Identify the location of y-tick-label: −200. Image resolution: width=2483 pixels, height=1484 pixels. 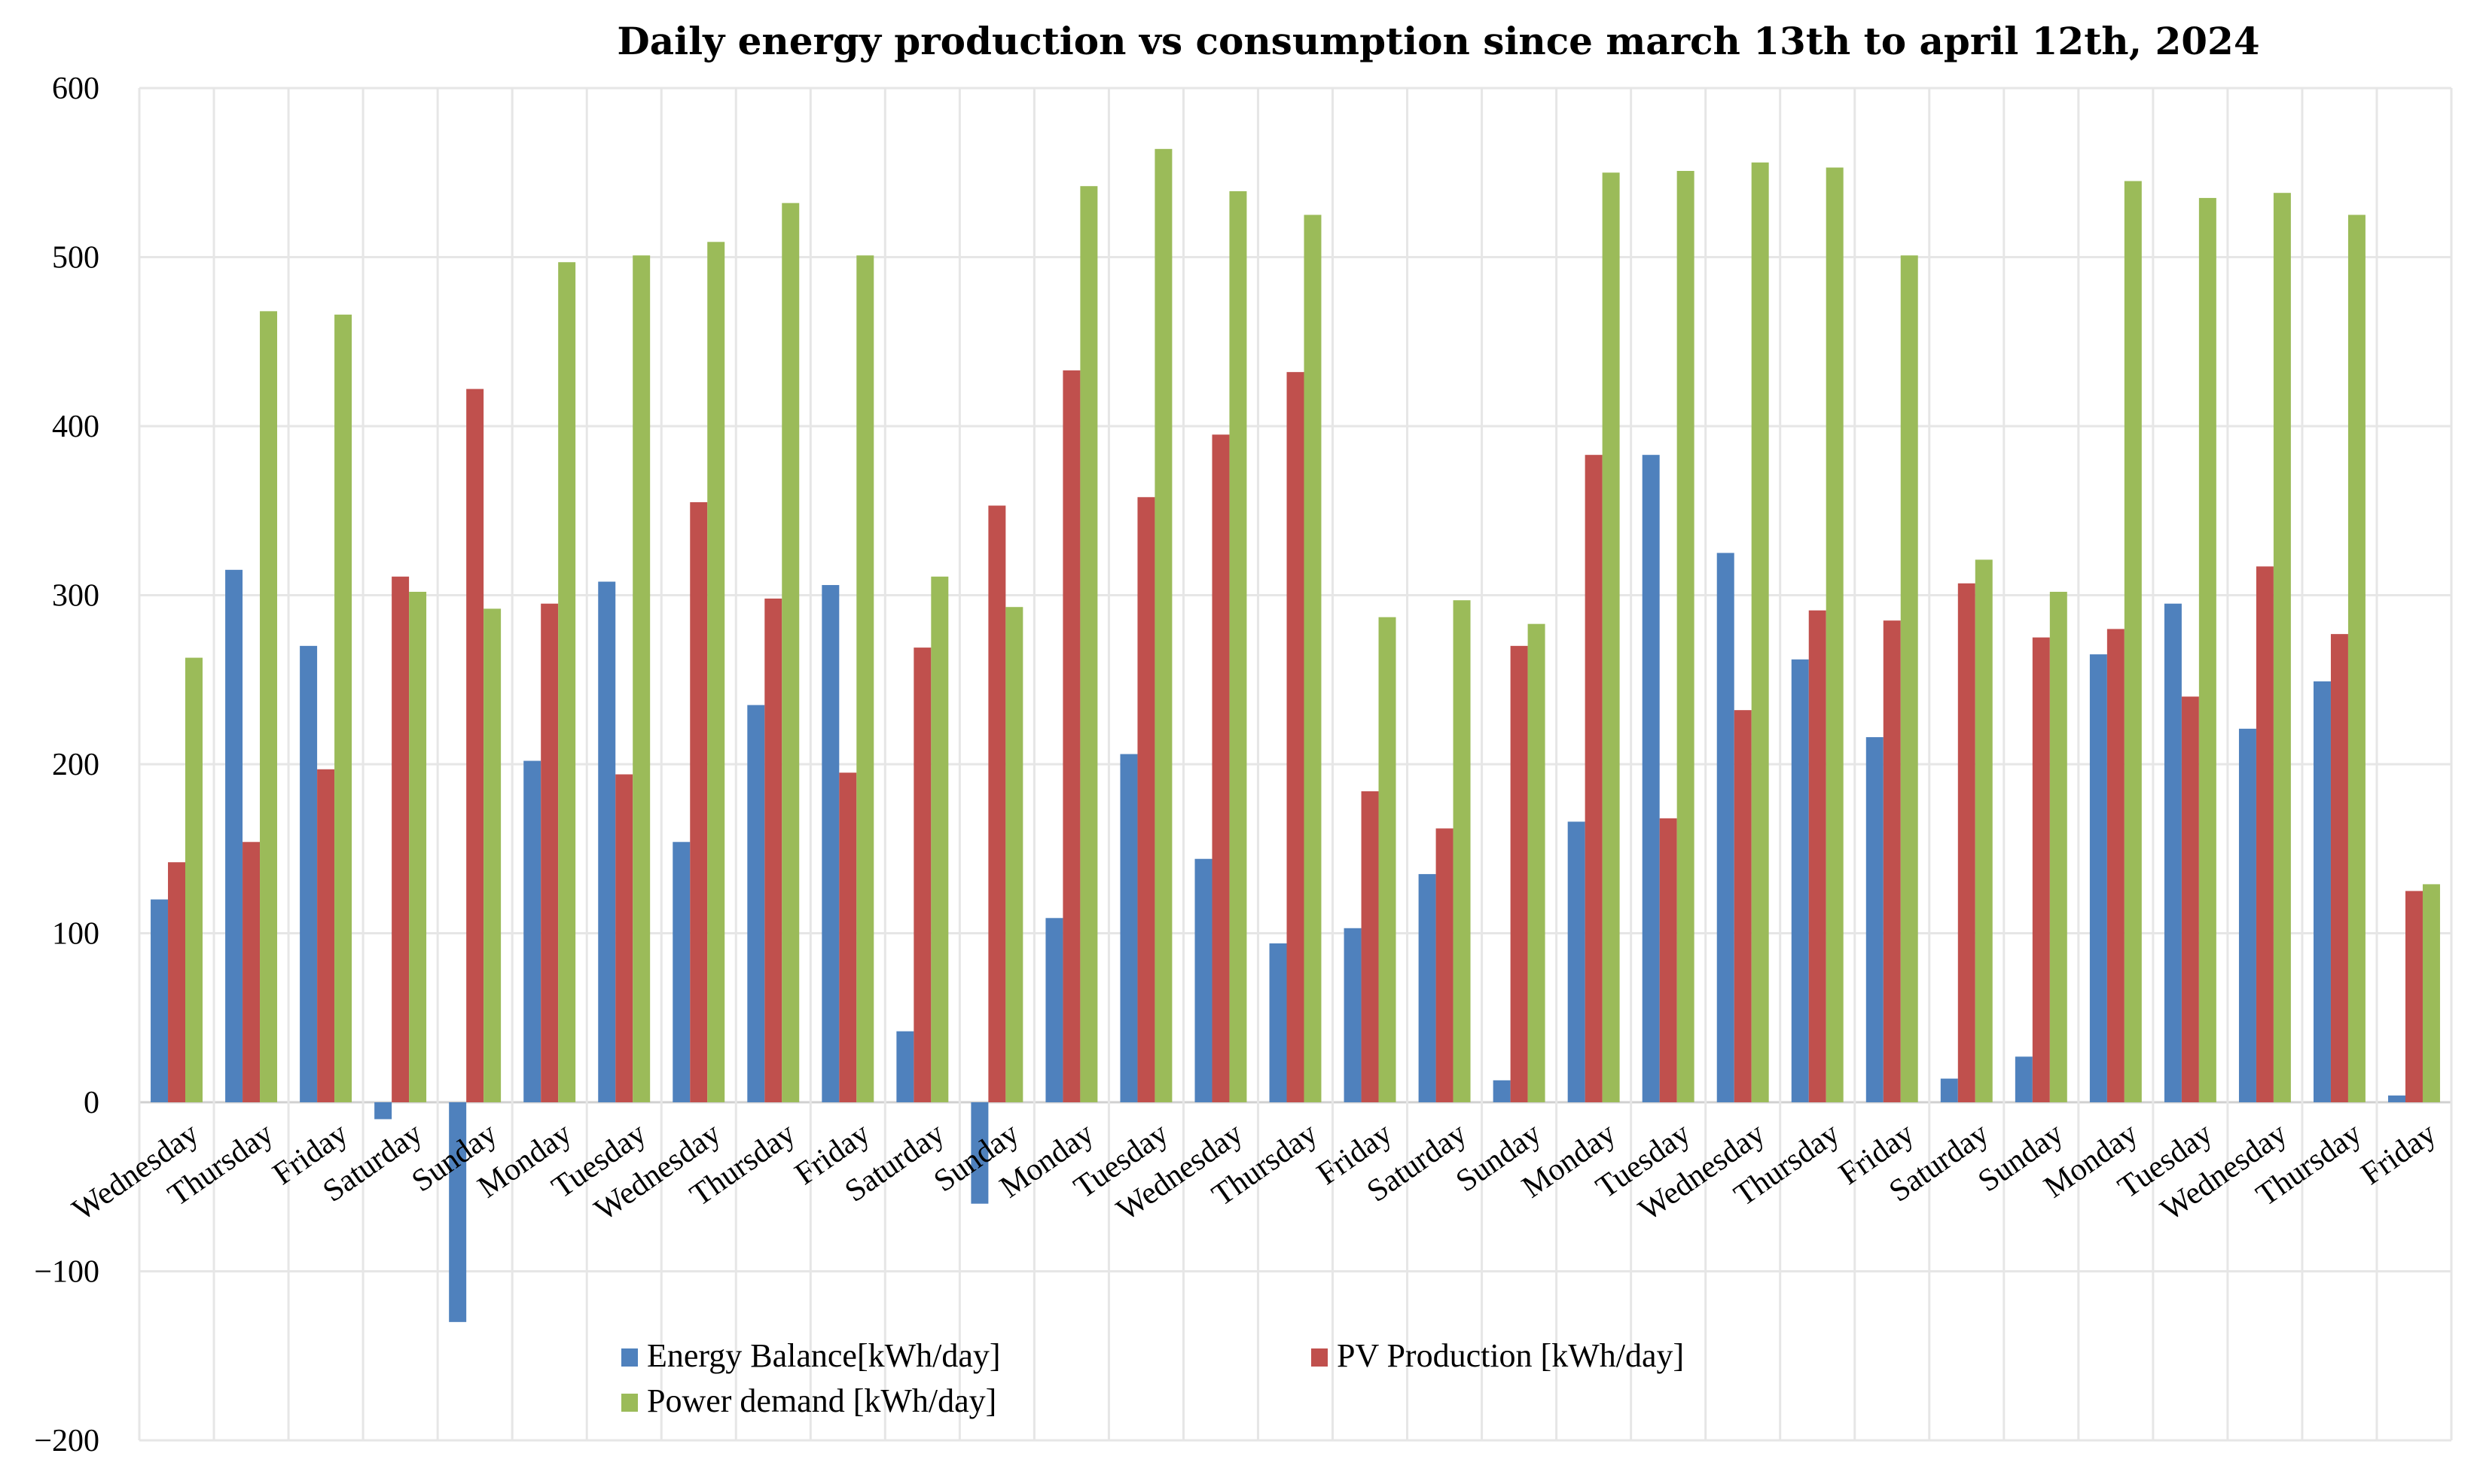
(66, 1441).